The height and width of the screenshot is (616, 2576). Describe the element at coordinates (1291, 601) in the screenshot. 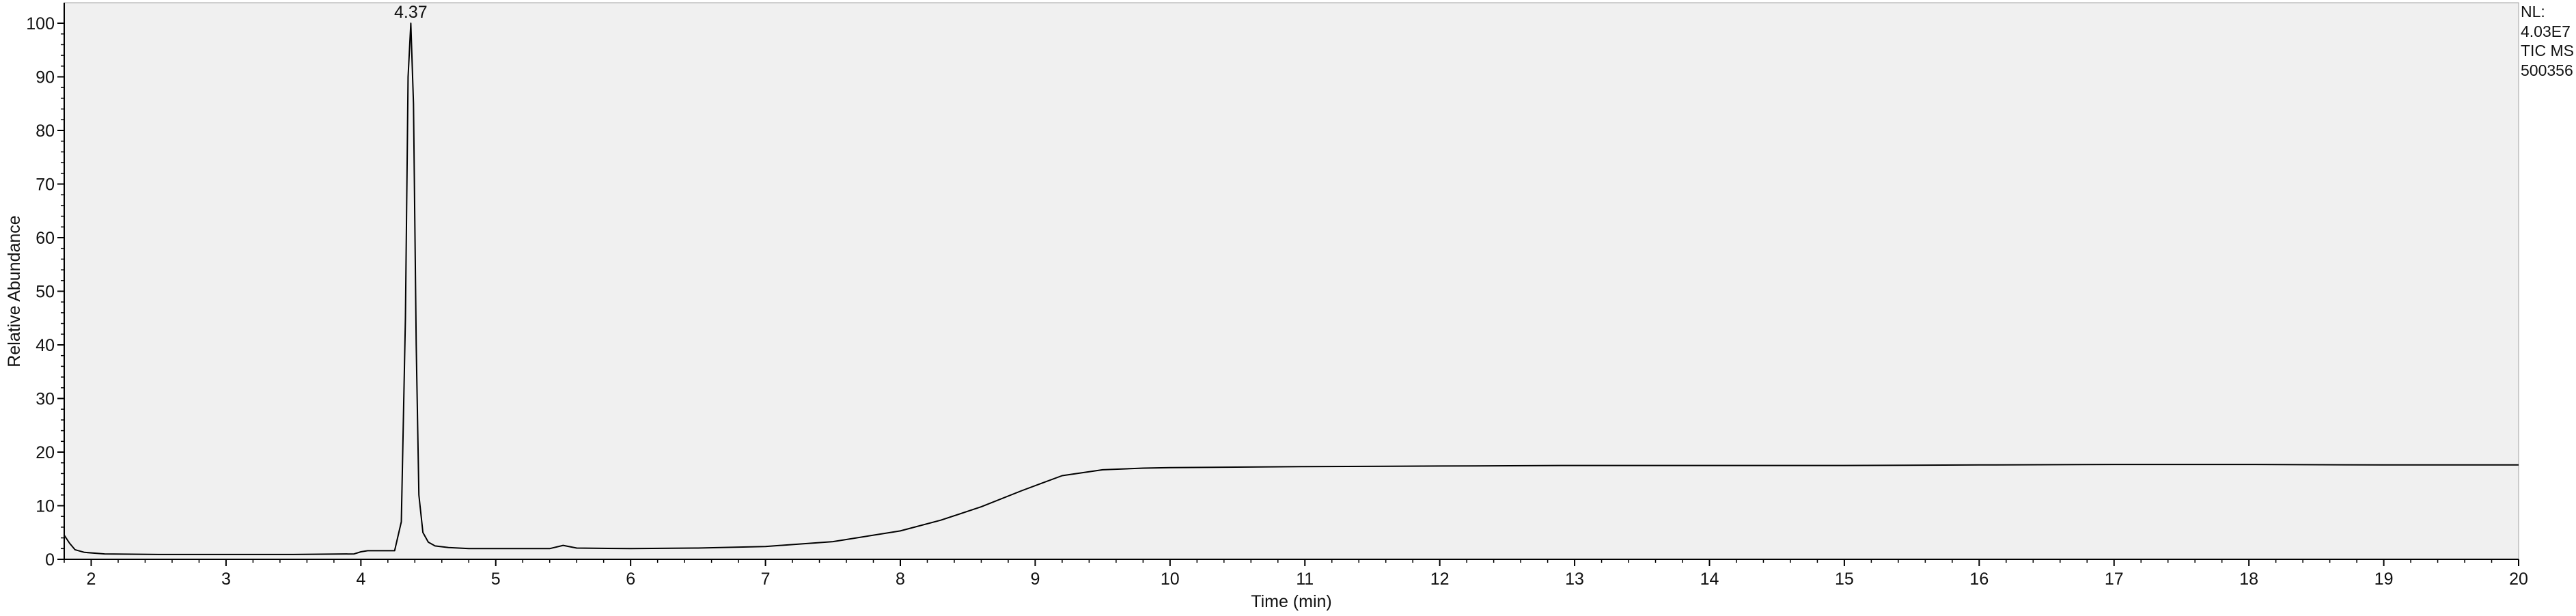

I see `x-axis-title: Time (min)` at that location.